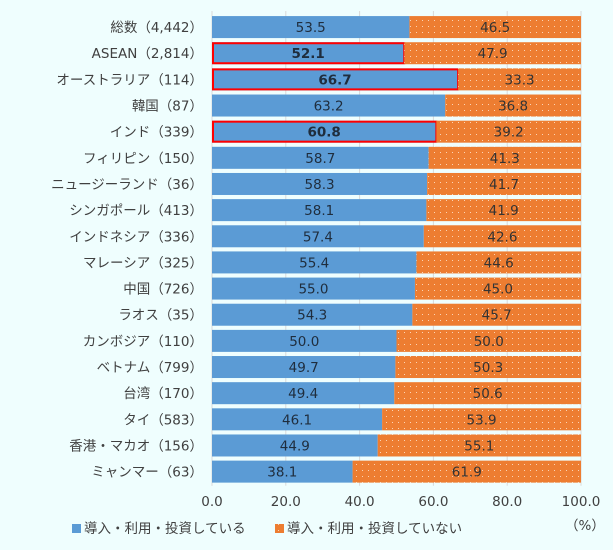 The width and height of the screenshot is (613, 550). What do you see at coordinates (581, 502) in the screenshot?
I see `x-tick-label: 100.0` at bounding box center [581, 502].